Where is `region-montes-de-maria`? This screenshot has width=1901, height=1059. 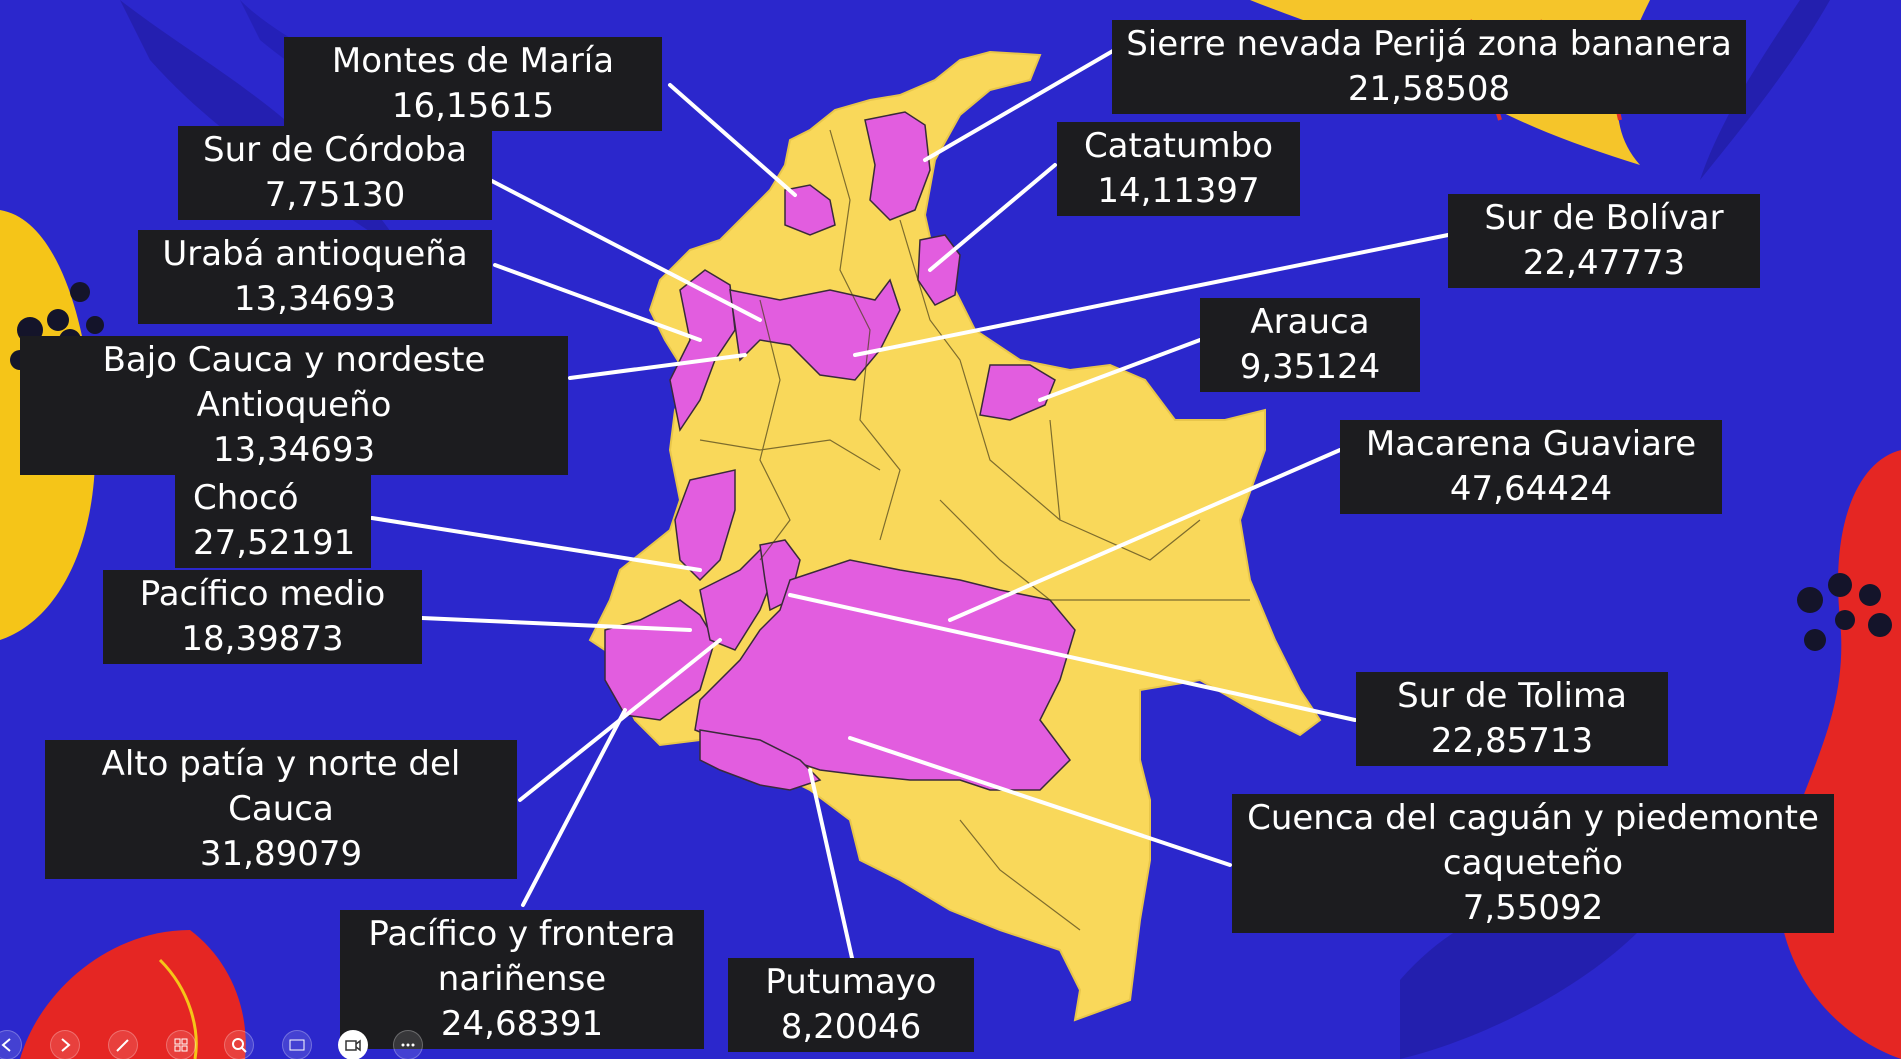
region-montes-de-maria is located at coordinates (810, 210).